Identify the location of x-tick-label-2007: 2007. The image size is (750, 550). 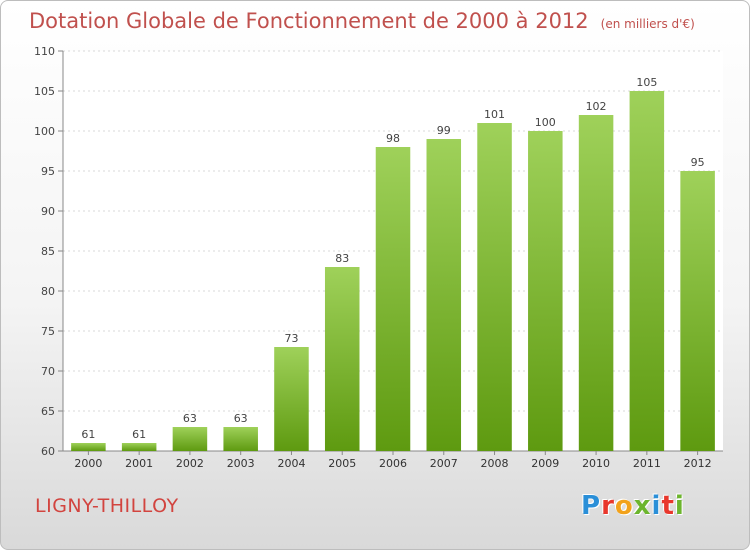
(444, 463).